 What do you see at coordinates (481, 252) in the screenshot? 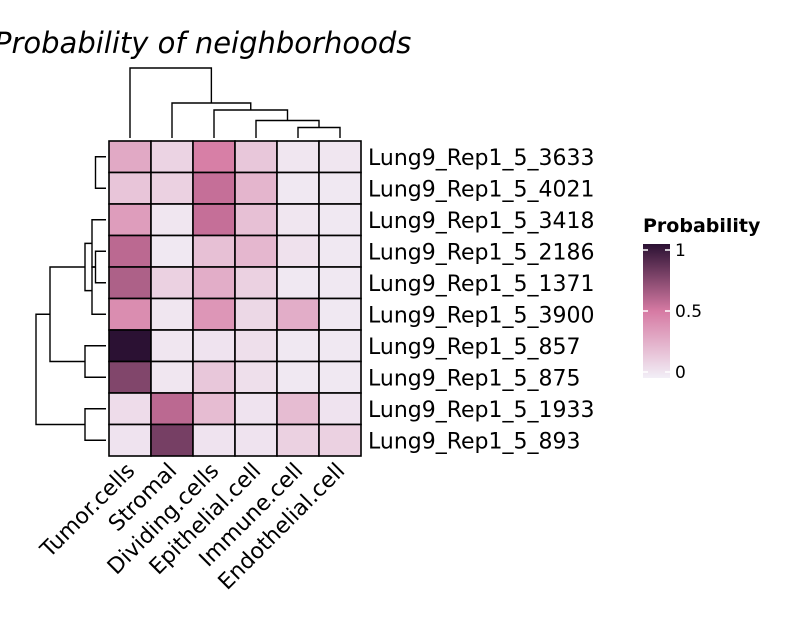
I see `row-label: Lung9_Rep1_5_2186` at bounding box center [481, 252].